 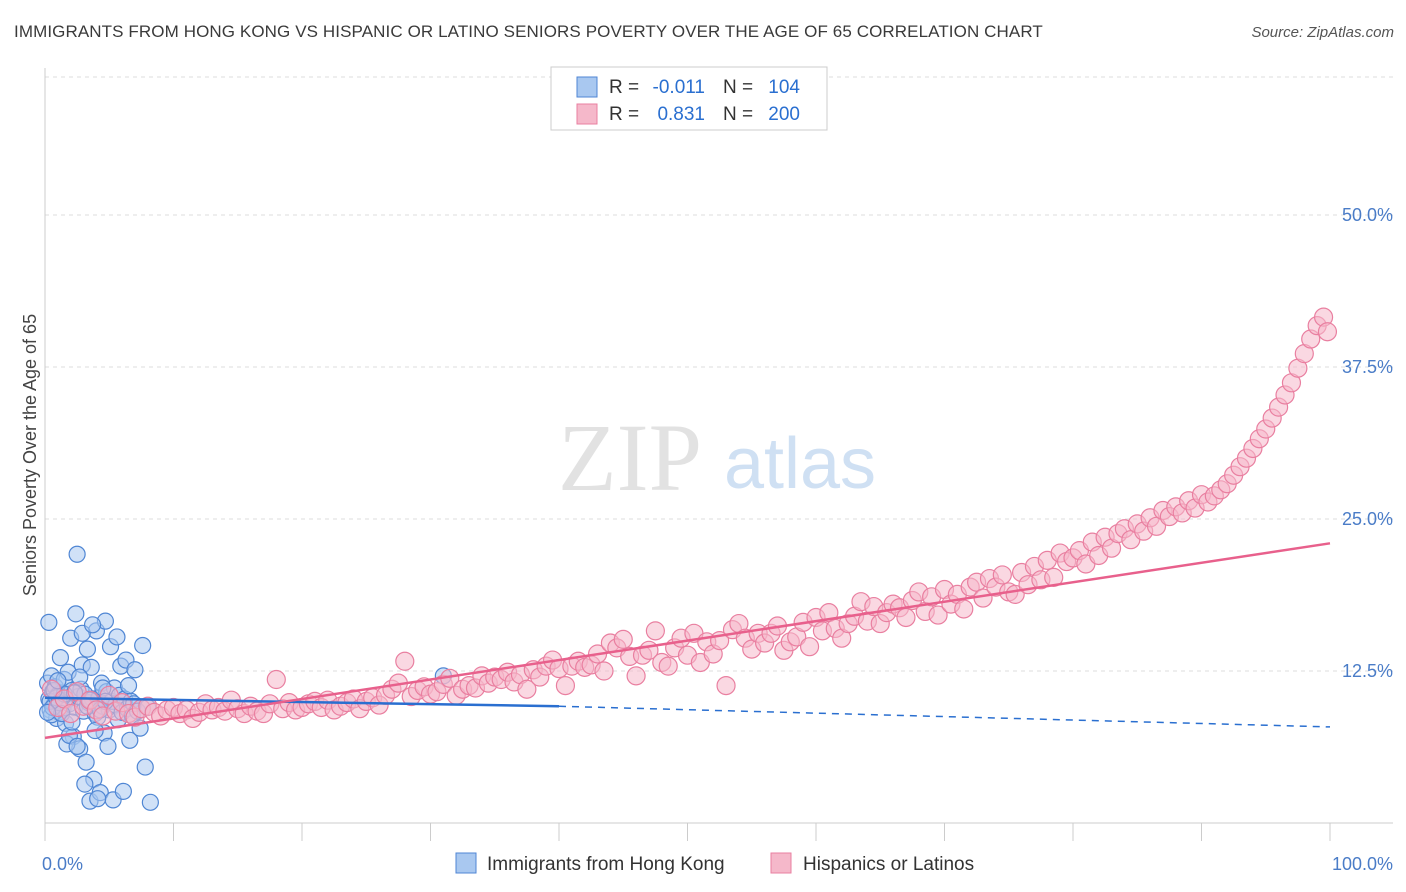 I want to click on y-tick-label-0: 12.5%, so click(x=1367, y=671).